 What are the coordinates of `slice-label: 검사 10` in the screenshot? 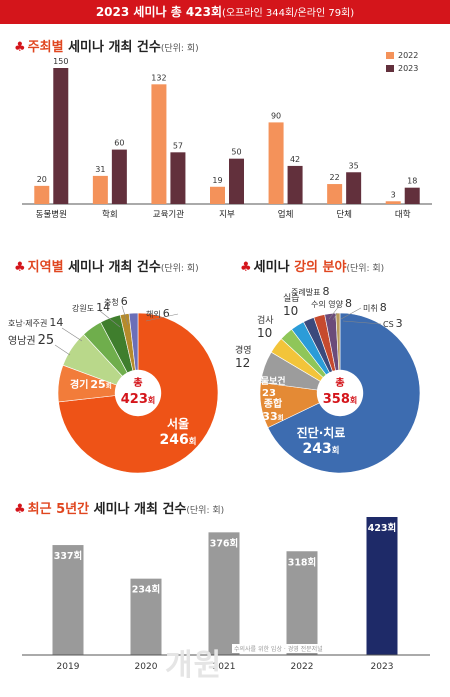 It's located at (265, 327).